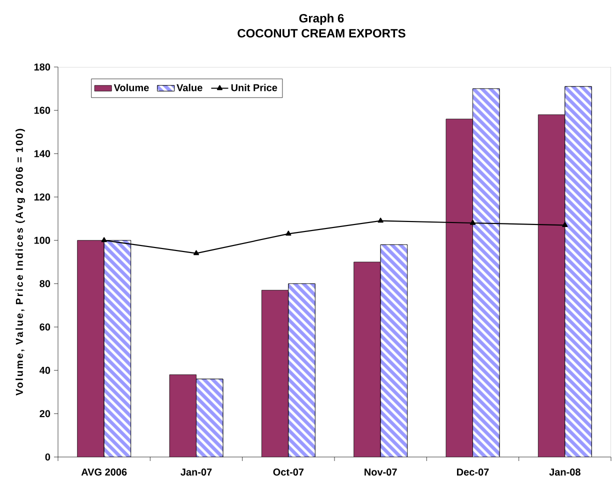  Describe the element at coordinates (42, 197) in the screenshot. I see `y-tick-label: 120` at that location.